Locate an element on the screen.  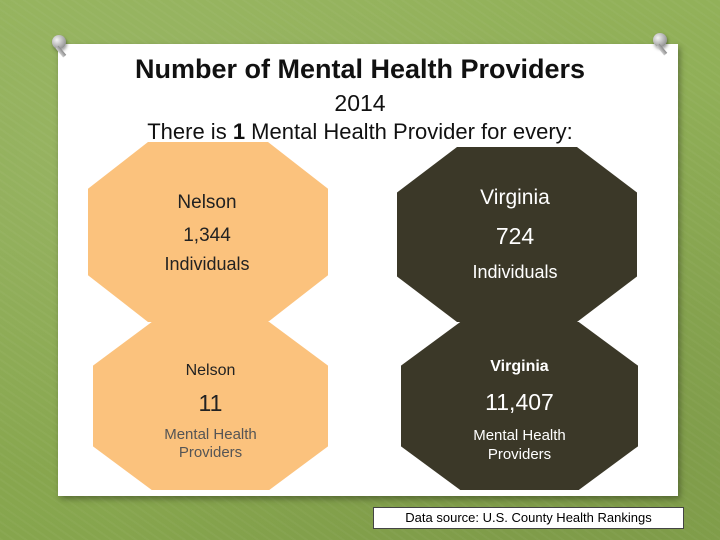
subtitle-suffix: Mental Health Provider for every: is located at coordinates (409, 131).